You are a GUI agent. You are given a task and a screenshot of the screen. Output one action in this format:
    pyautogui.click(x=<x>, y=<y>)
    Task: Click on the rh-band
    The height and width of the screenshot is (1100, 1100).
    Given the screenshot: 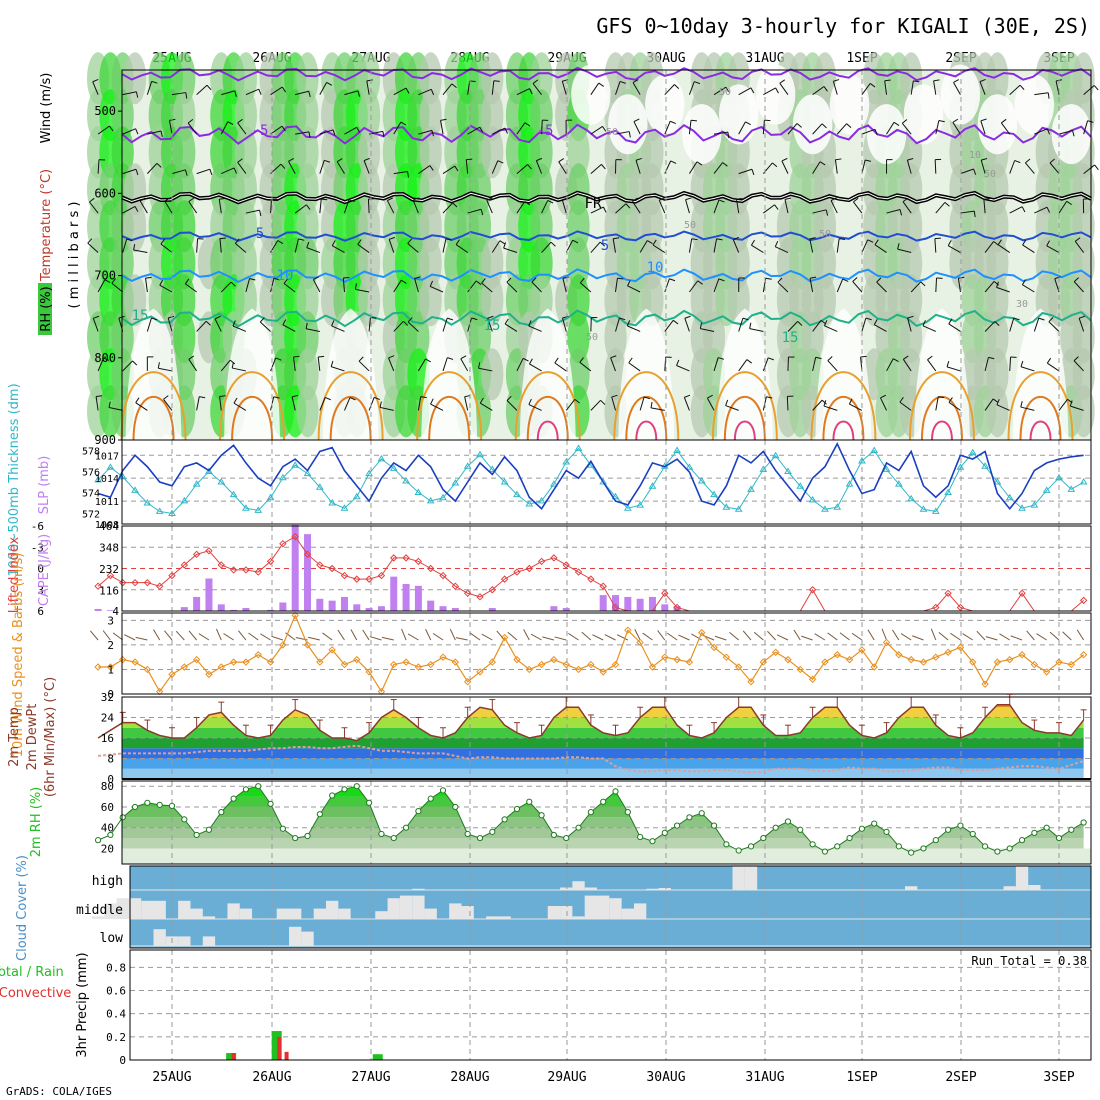 What is the action you would take?
    pyautogui.click(x=603, y=843)
    